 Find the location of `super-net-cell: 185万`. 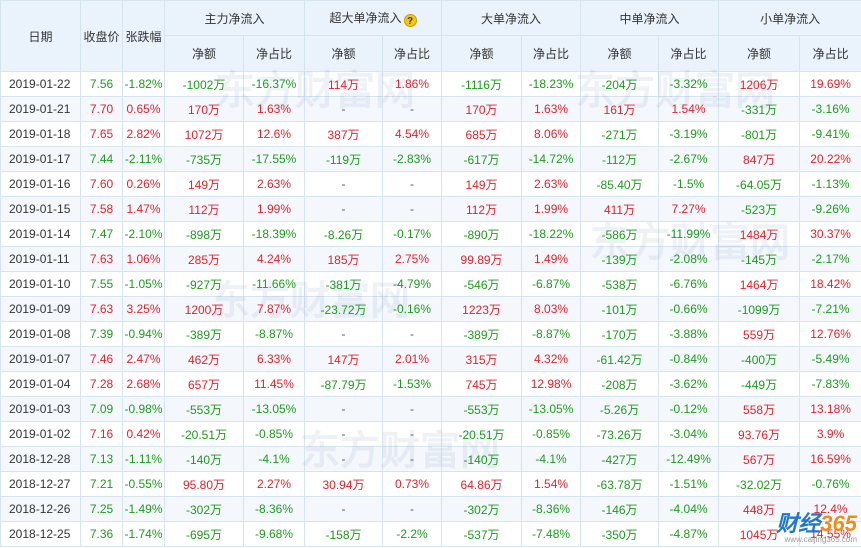

super-net-cell: 185万 is located at coordinates (344, 259).